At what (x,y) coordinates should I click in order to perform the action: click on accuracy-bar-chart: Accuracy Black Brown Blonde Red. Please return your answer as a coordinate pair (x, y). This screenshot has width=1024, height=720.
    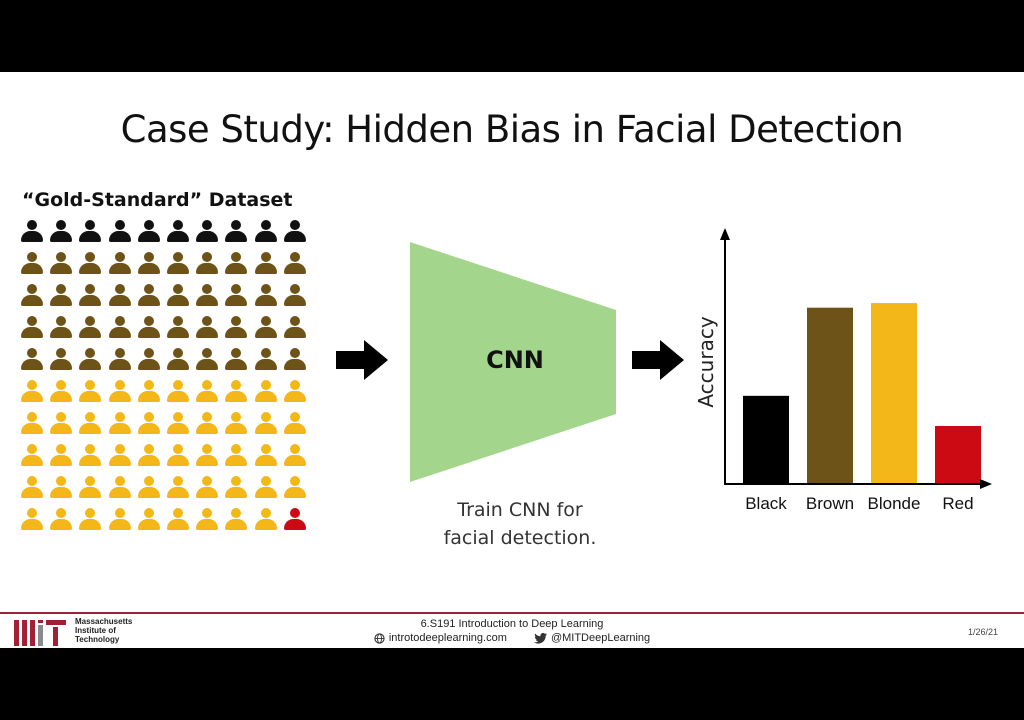
    Looking at the image, I should click on (843, 370).